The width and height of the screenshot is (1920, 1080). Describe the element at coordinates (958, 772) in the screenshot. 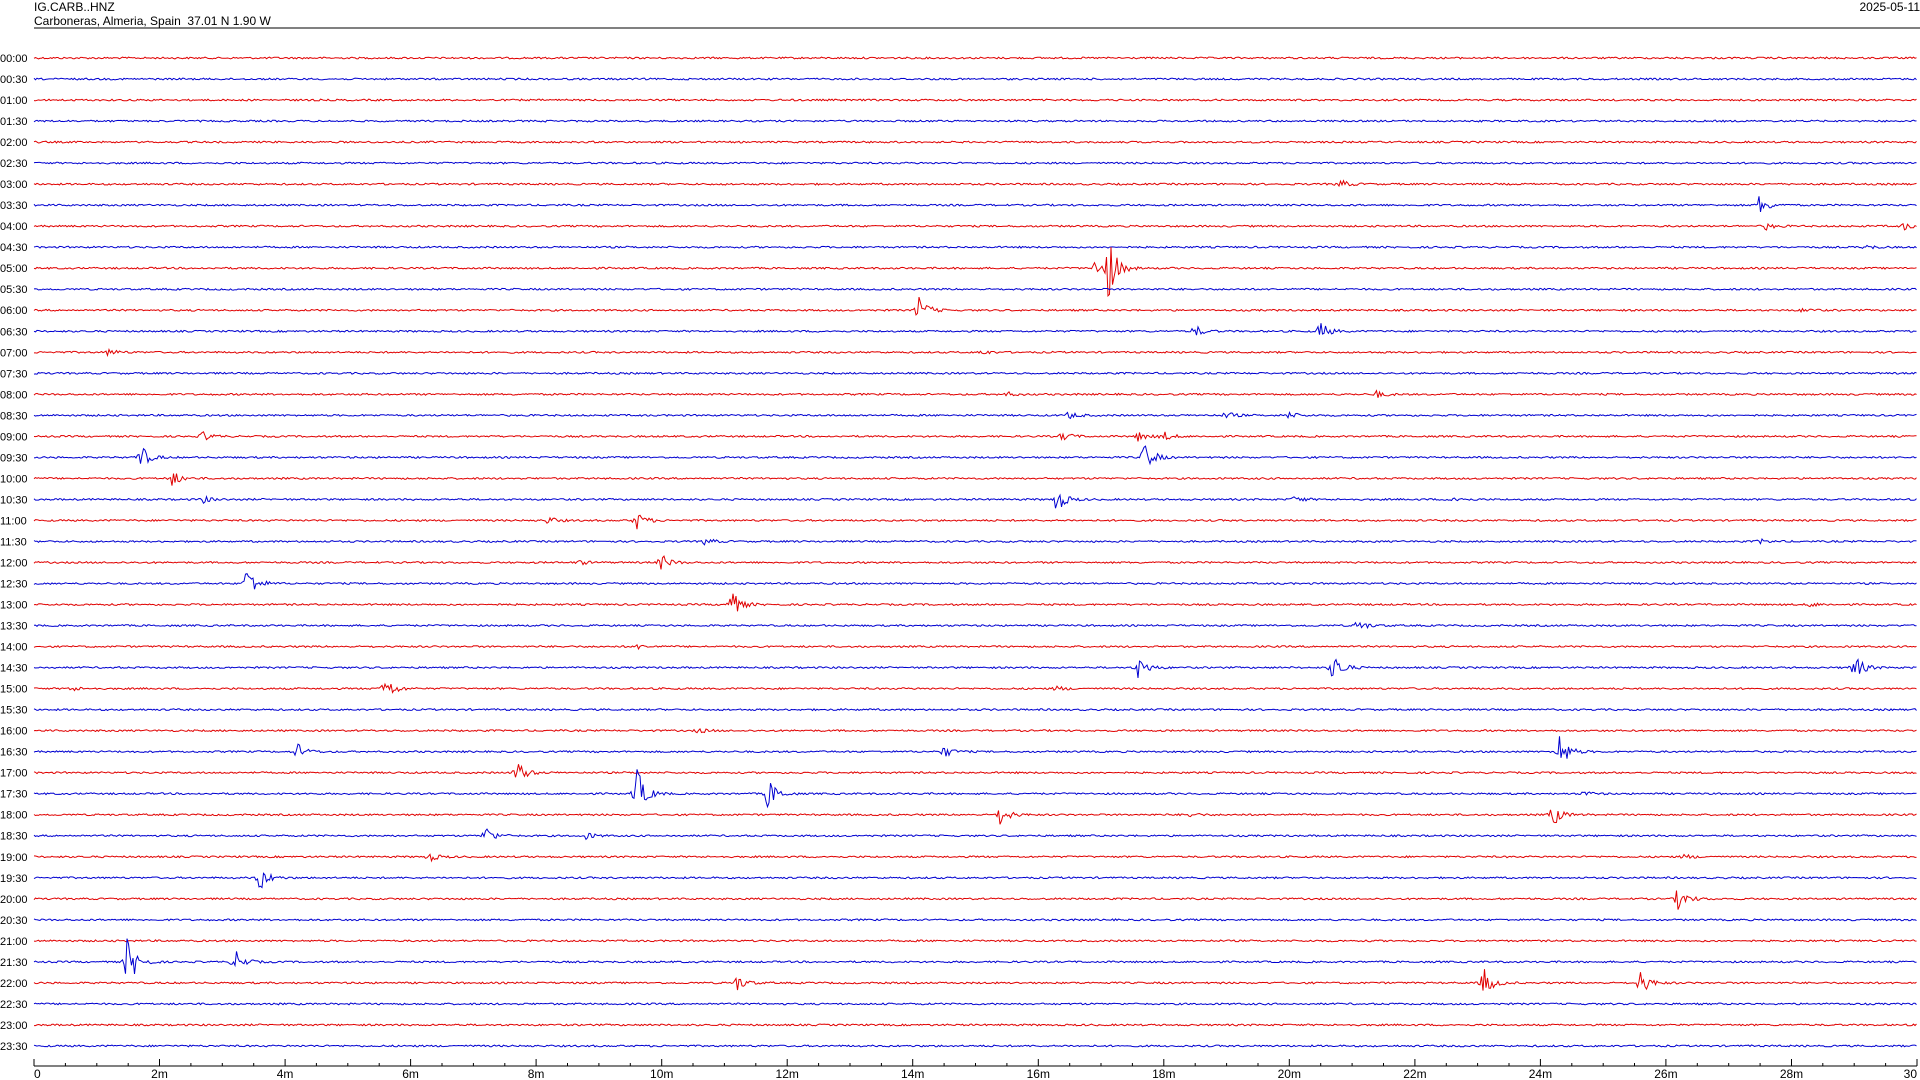

I see `trace-row: 17:00` at that location.